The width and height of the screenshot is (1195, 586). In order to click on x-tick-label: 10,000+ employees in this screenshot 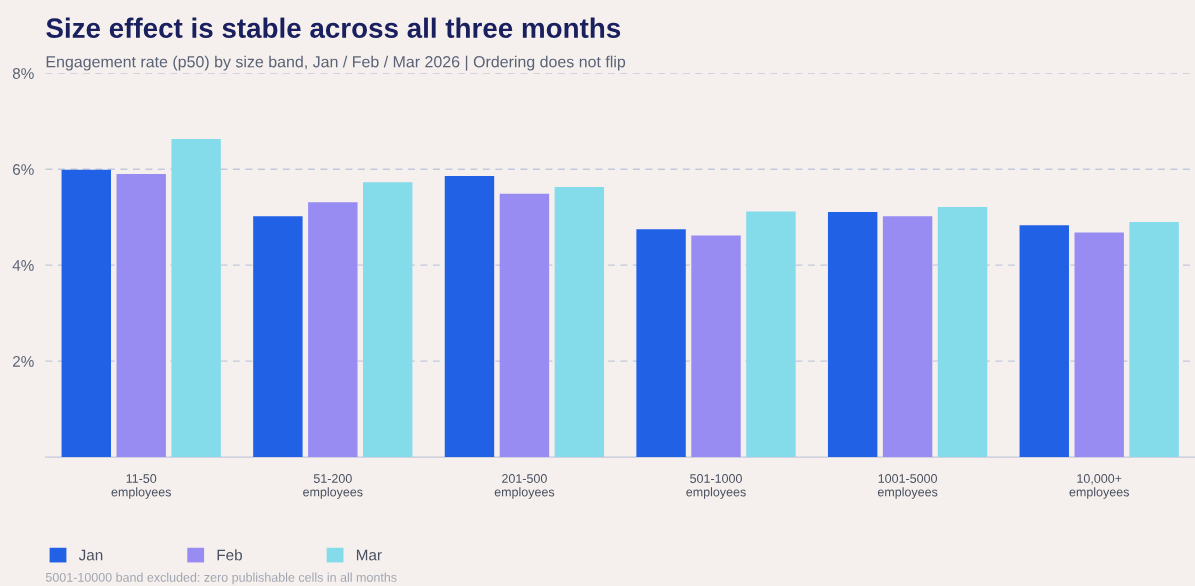, I will do `click(1099, 486)`.